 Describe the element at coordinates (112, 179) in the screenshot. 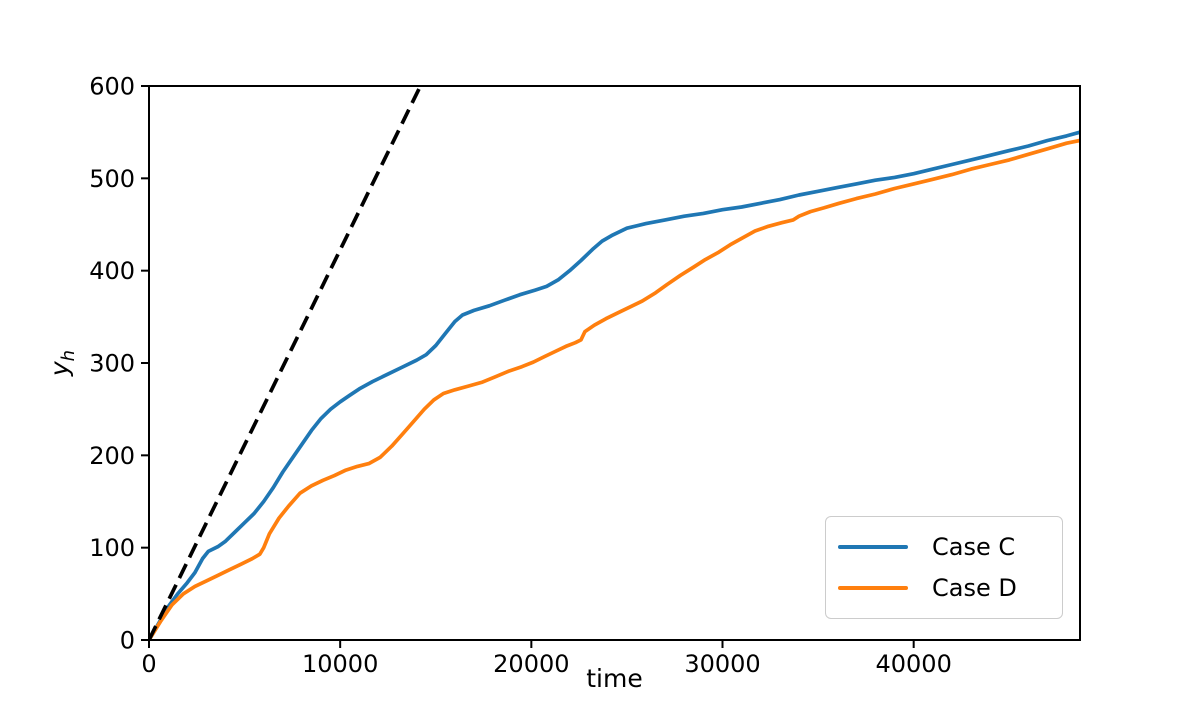

I see `y-axis-tick-label: 500` at that location.